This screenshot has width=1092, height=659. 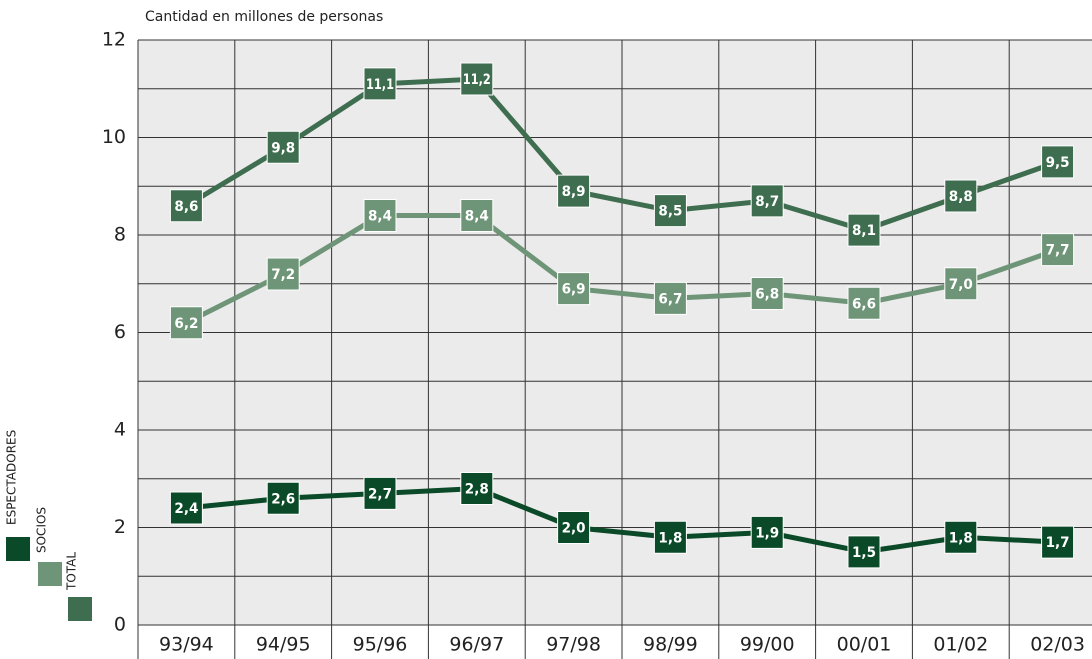 What do you see at coordinates (120, 235) in the screenshot?
I see `y-tick-label: 8` at bounding box center [120, 235].